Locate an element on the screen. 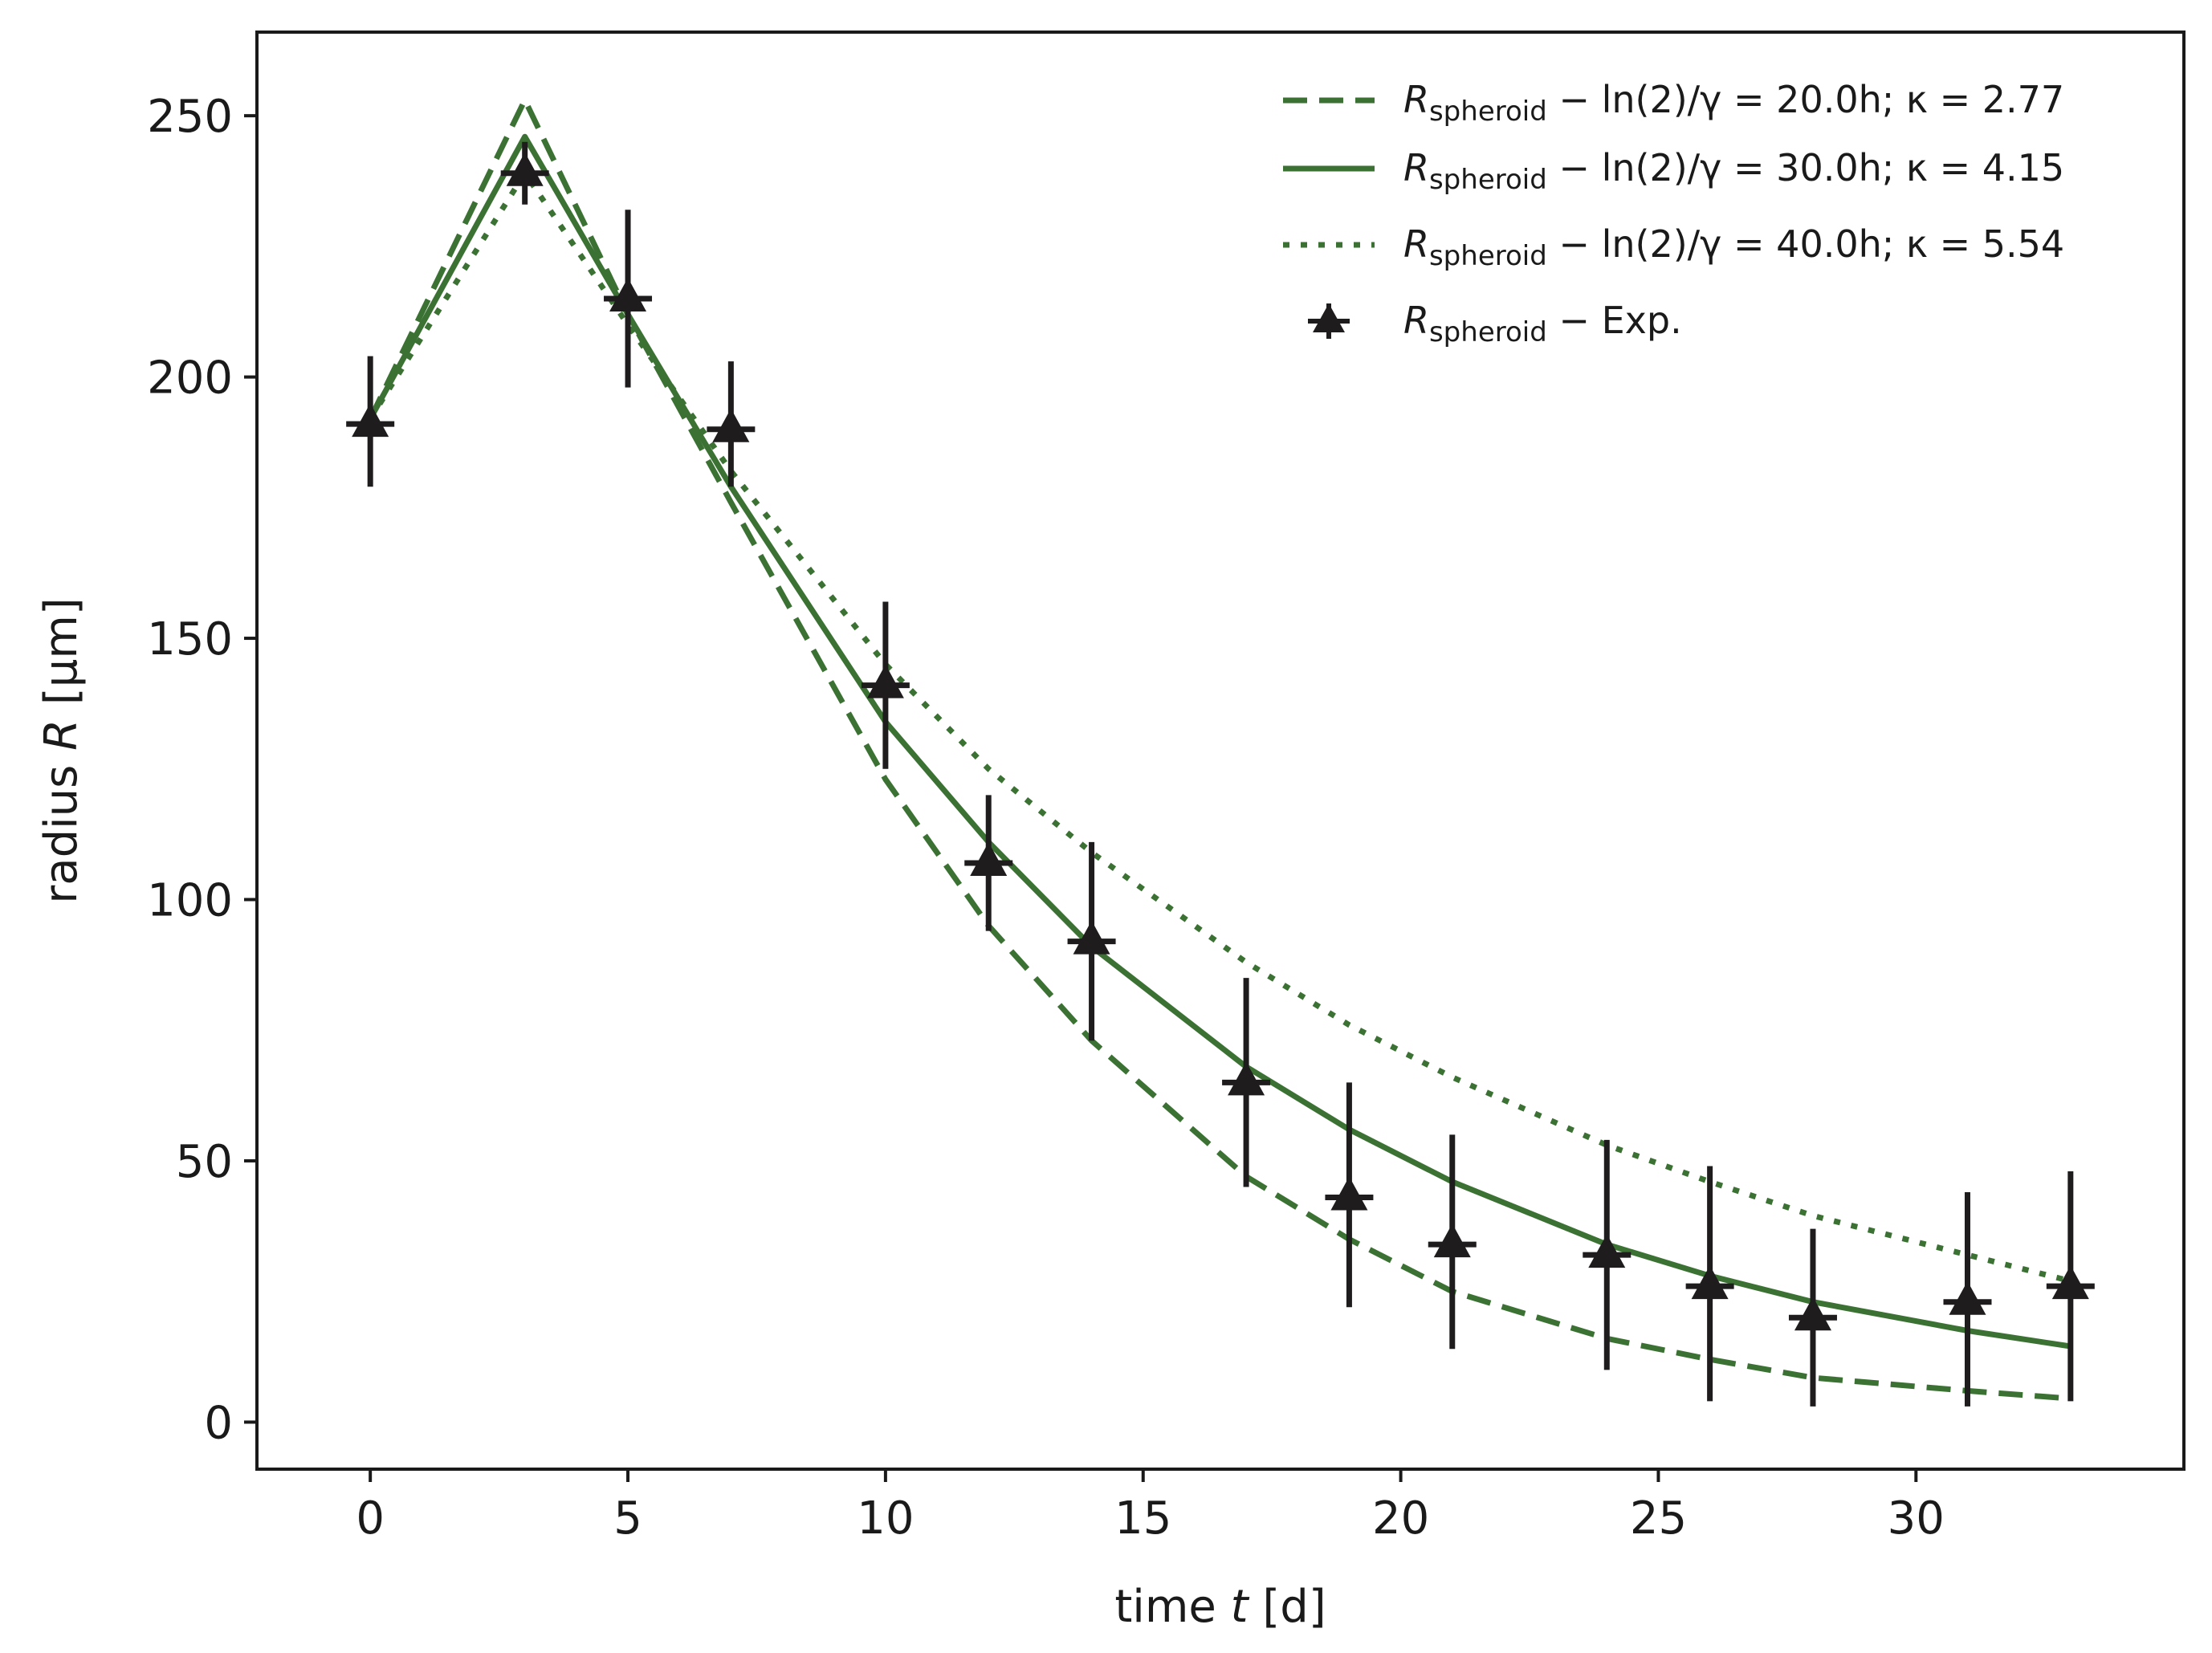 Image resolution: width=2212 pixels, height=1653 pixels. legend-label-text: − ln(2)/γ = 30.0h; κ = 4.15 is located at coordinates (1805, 167).